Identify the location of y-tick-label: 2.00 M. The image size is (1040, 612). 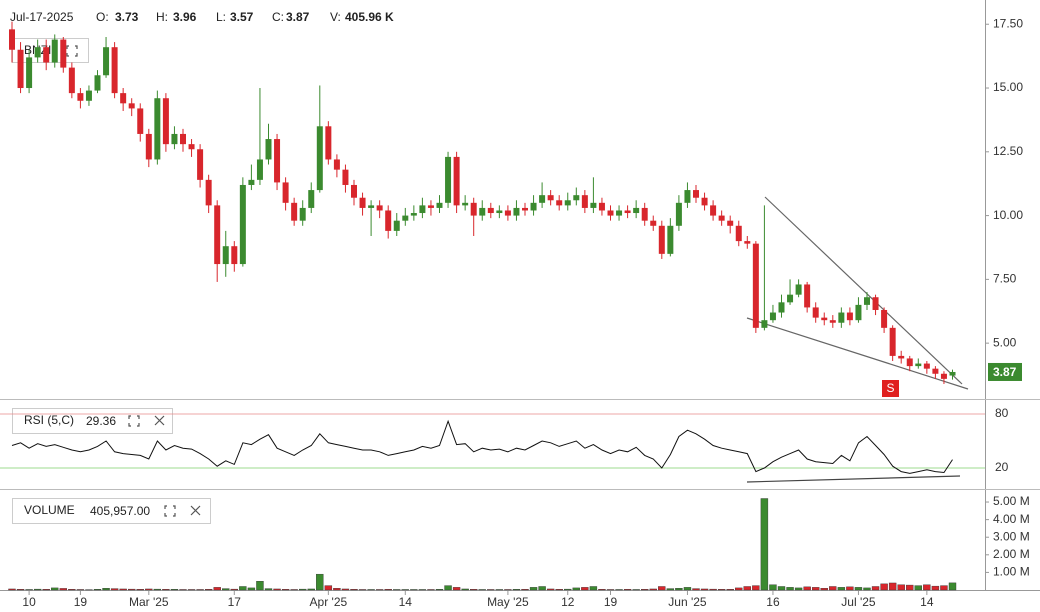
(1011, 554).